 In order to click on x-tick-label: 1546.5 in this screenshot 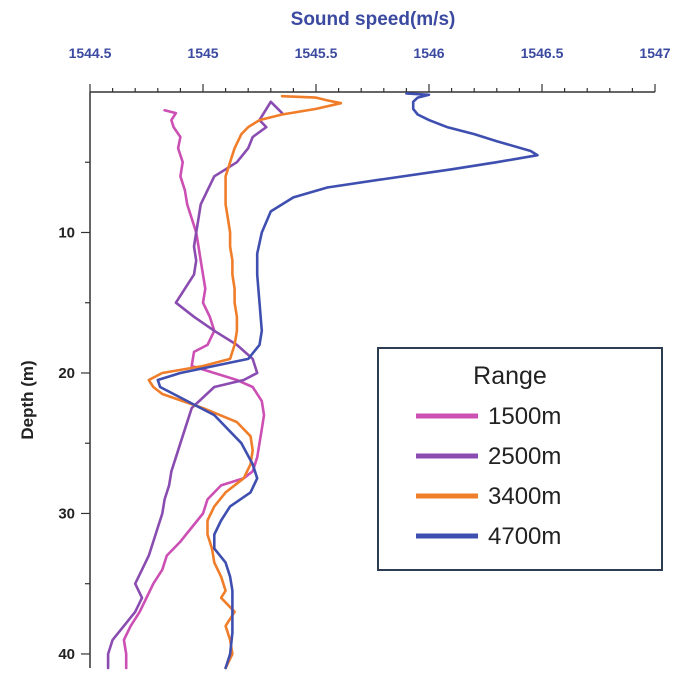, I will do `click(542, 53)`.